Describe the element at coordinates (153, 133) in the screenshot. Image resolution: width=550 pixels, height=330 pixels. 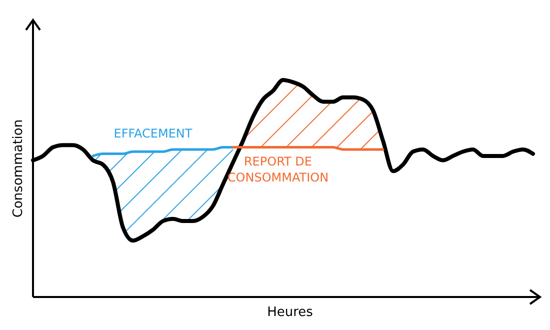
I see `annotation: EFFACEMENT` at that location.